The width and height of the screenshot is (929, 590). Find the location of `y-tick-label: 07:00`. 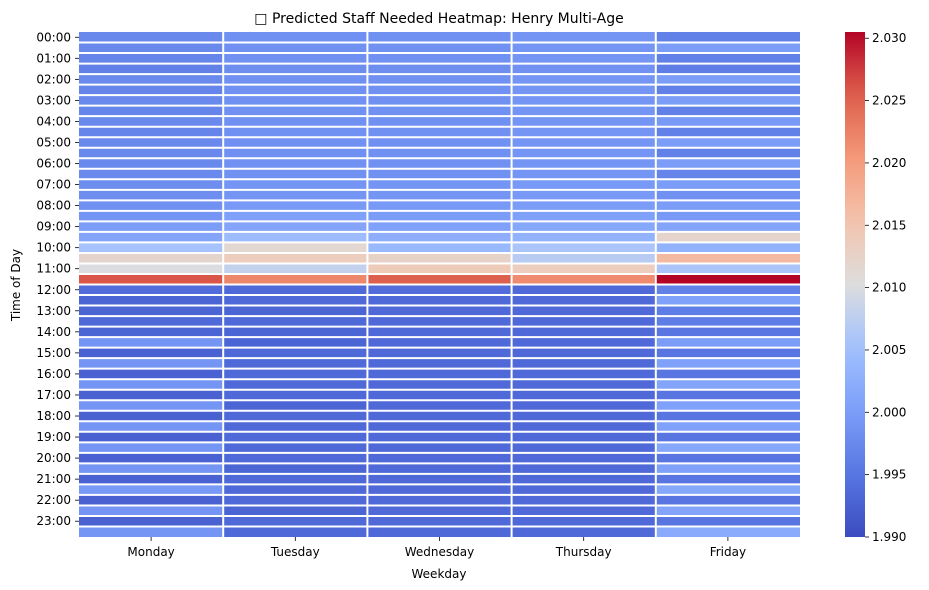

y-tick-label: 07:00 is located at coordinates (53, 185).